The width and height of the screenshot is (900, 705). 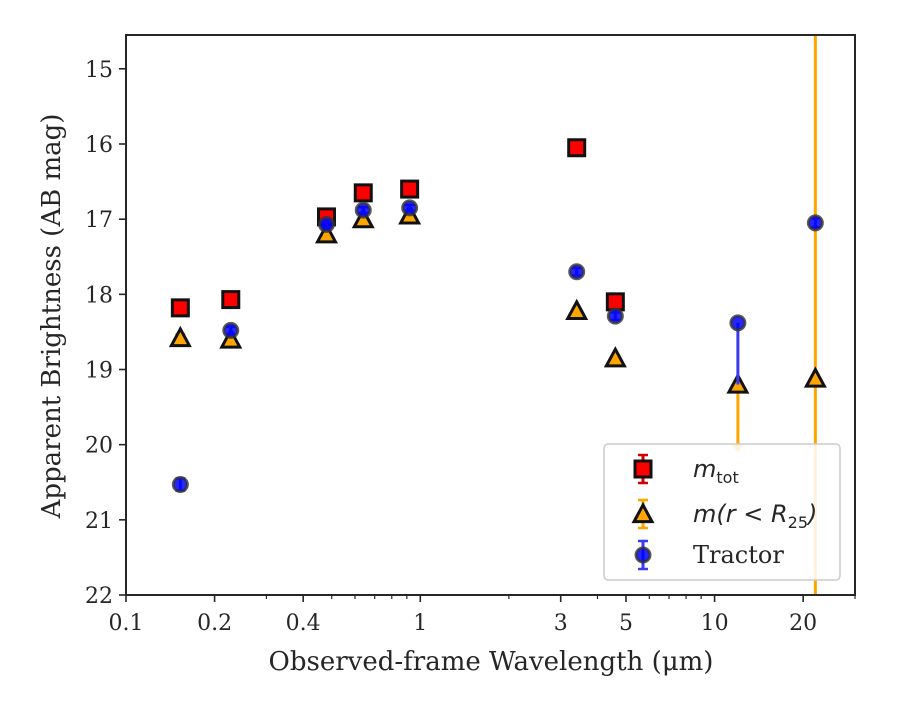 What do you see at coordinates (803, 623) in the screenshot?
I see `x-tick-label: 20` at bounding box center [803, 623].